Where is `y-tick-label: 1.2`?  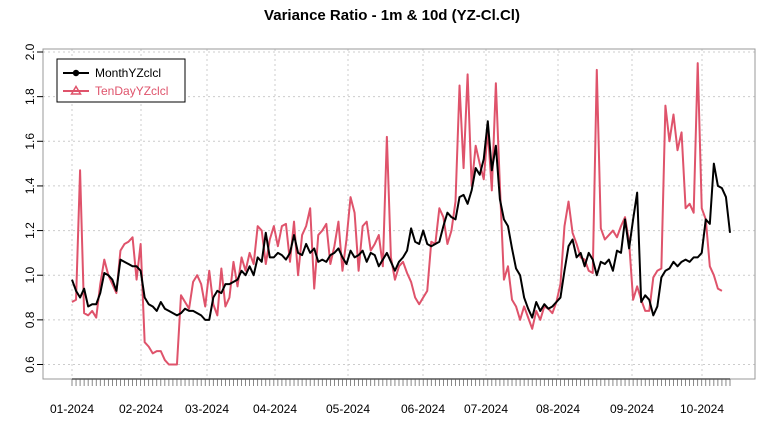
y-tick-label: 1.2 is located at coordinates (30, 230).